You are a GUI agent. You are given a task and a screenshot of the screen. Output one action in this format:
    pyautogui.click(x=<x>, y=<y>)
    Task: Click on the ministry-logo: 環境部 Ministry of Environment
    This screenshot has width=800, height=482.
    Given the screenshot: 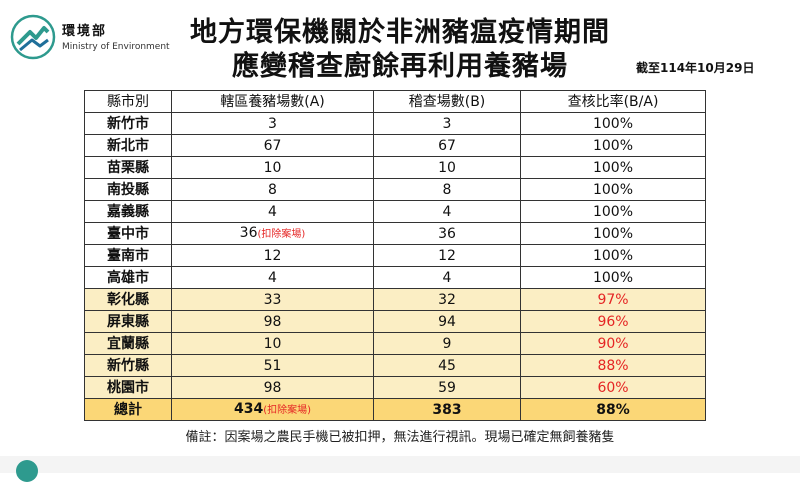 What is the action you would take?
    pyautogui.click(x=92, y=39)
    